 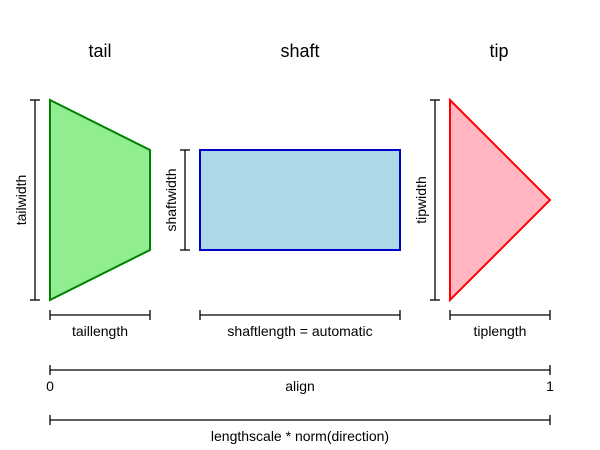 What do you see at coordinates (300, 200) in the screenshot?
I see `shaft-shape` at bounding box center [300, 200].